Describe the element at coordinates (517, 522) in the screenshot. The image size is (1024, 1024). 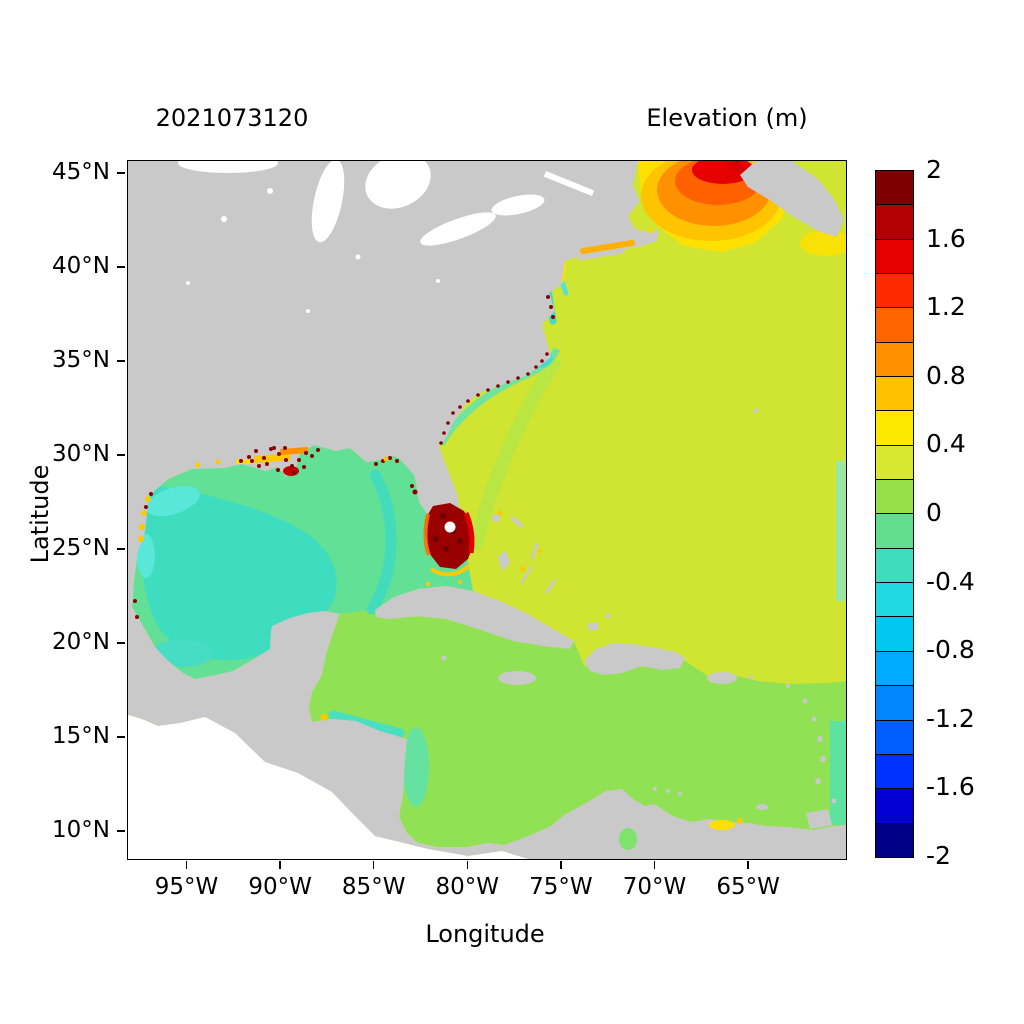
I see `abaco-island` at that location.